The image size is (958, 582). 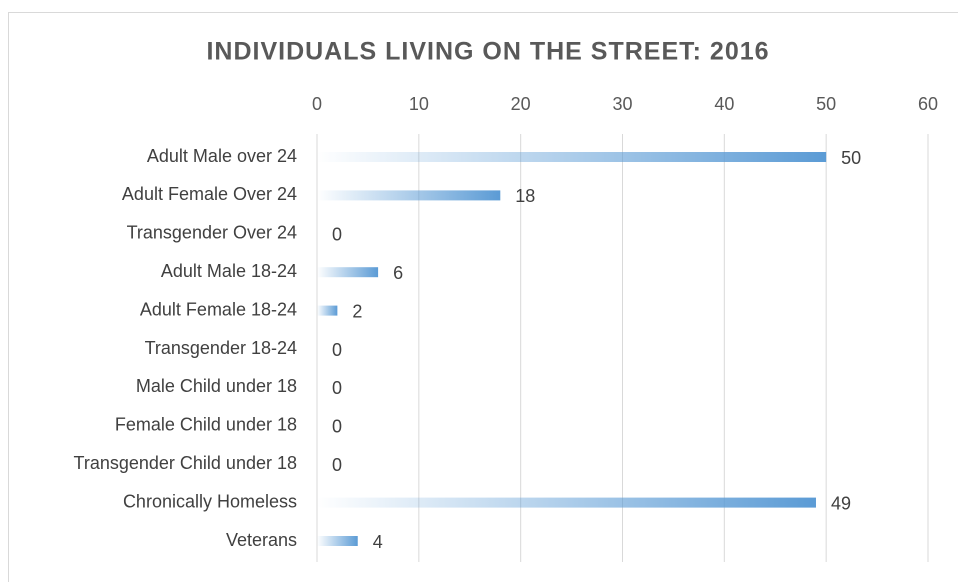 I want to click on y-tick-label: Adult Female Over 24, so click(x=209, y=194).